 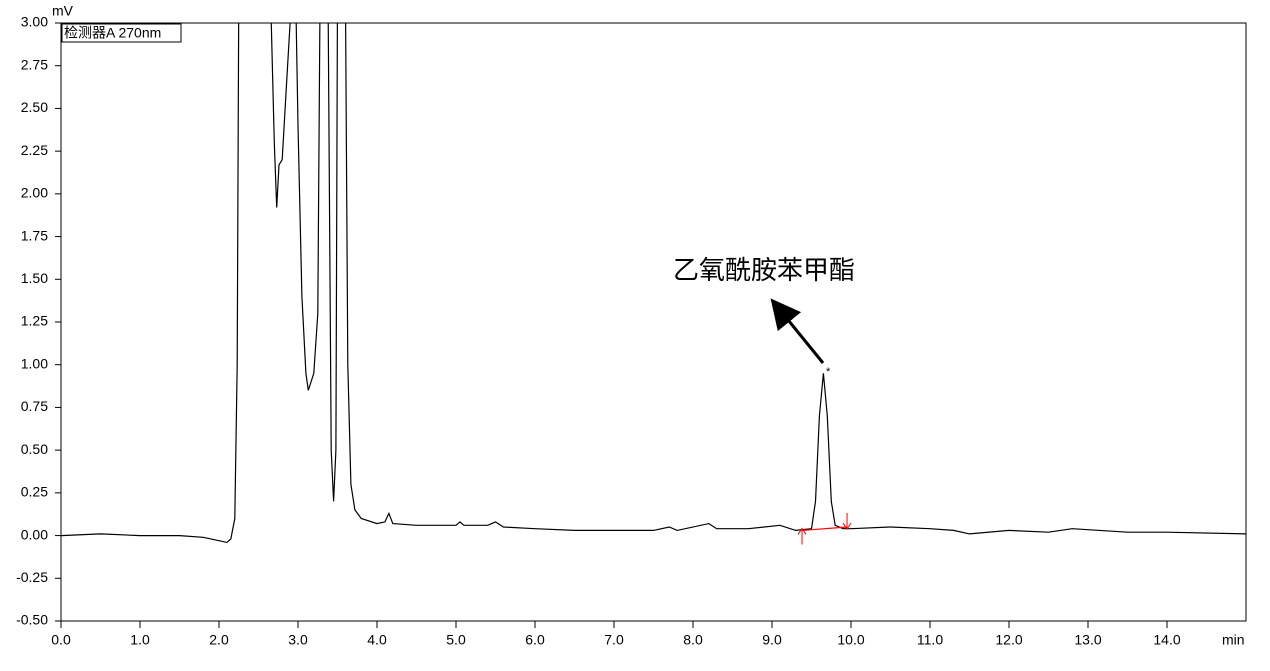 What do you see at coordinates (34, 534) in the screenshot?
I see `y-tick-label: 0.00` at bounding box center [34, 534].